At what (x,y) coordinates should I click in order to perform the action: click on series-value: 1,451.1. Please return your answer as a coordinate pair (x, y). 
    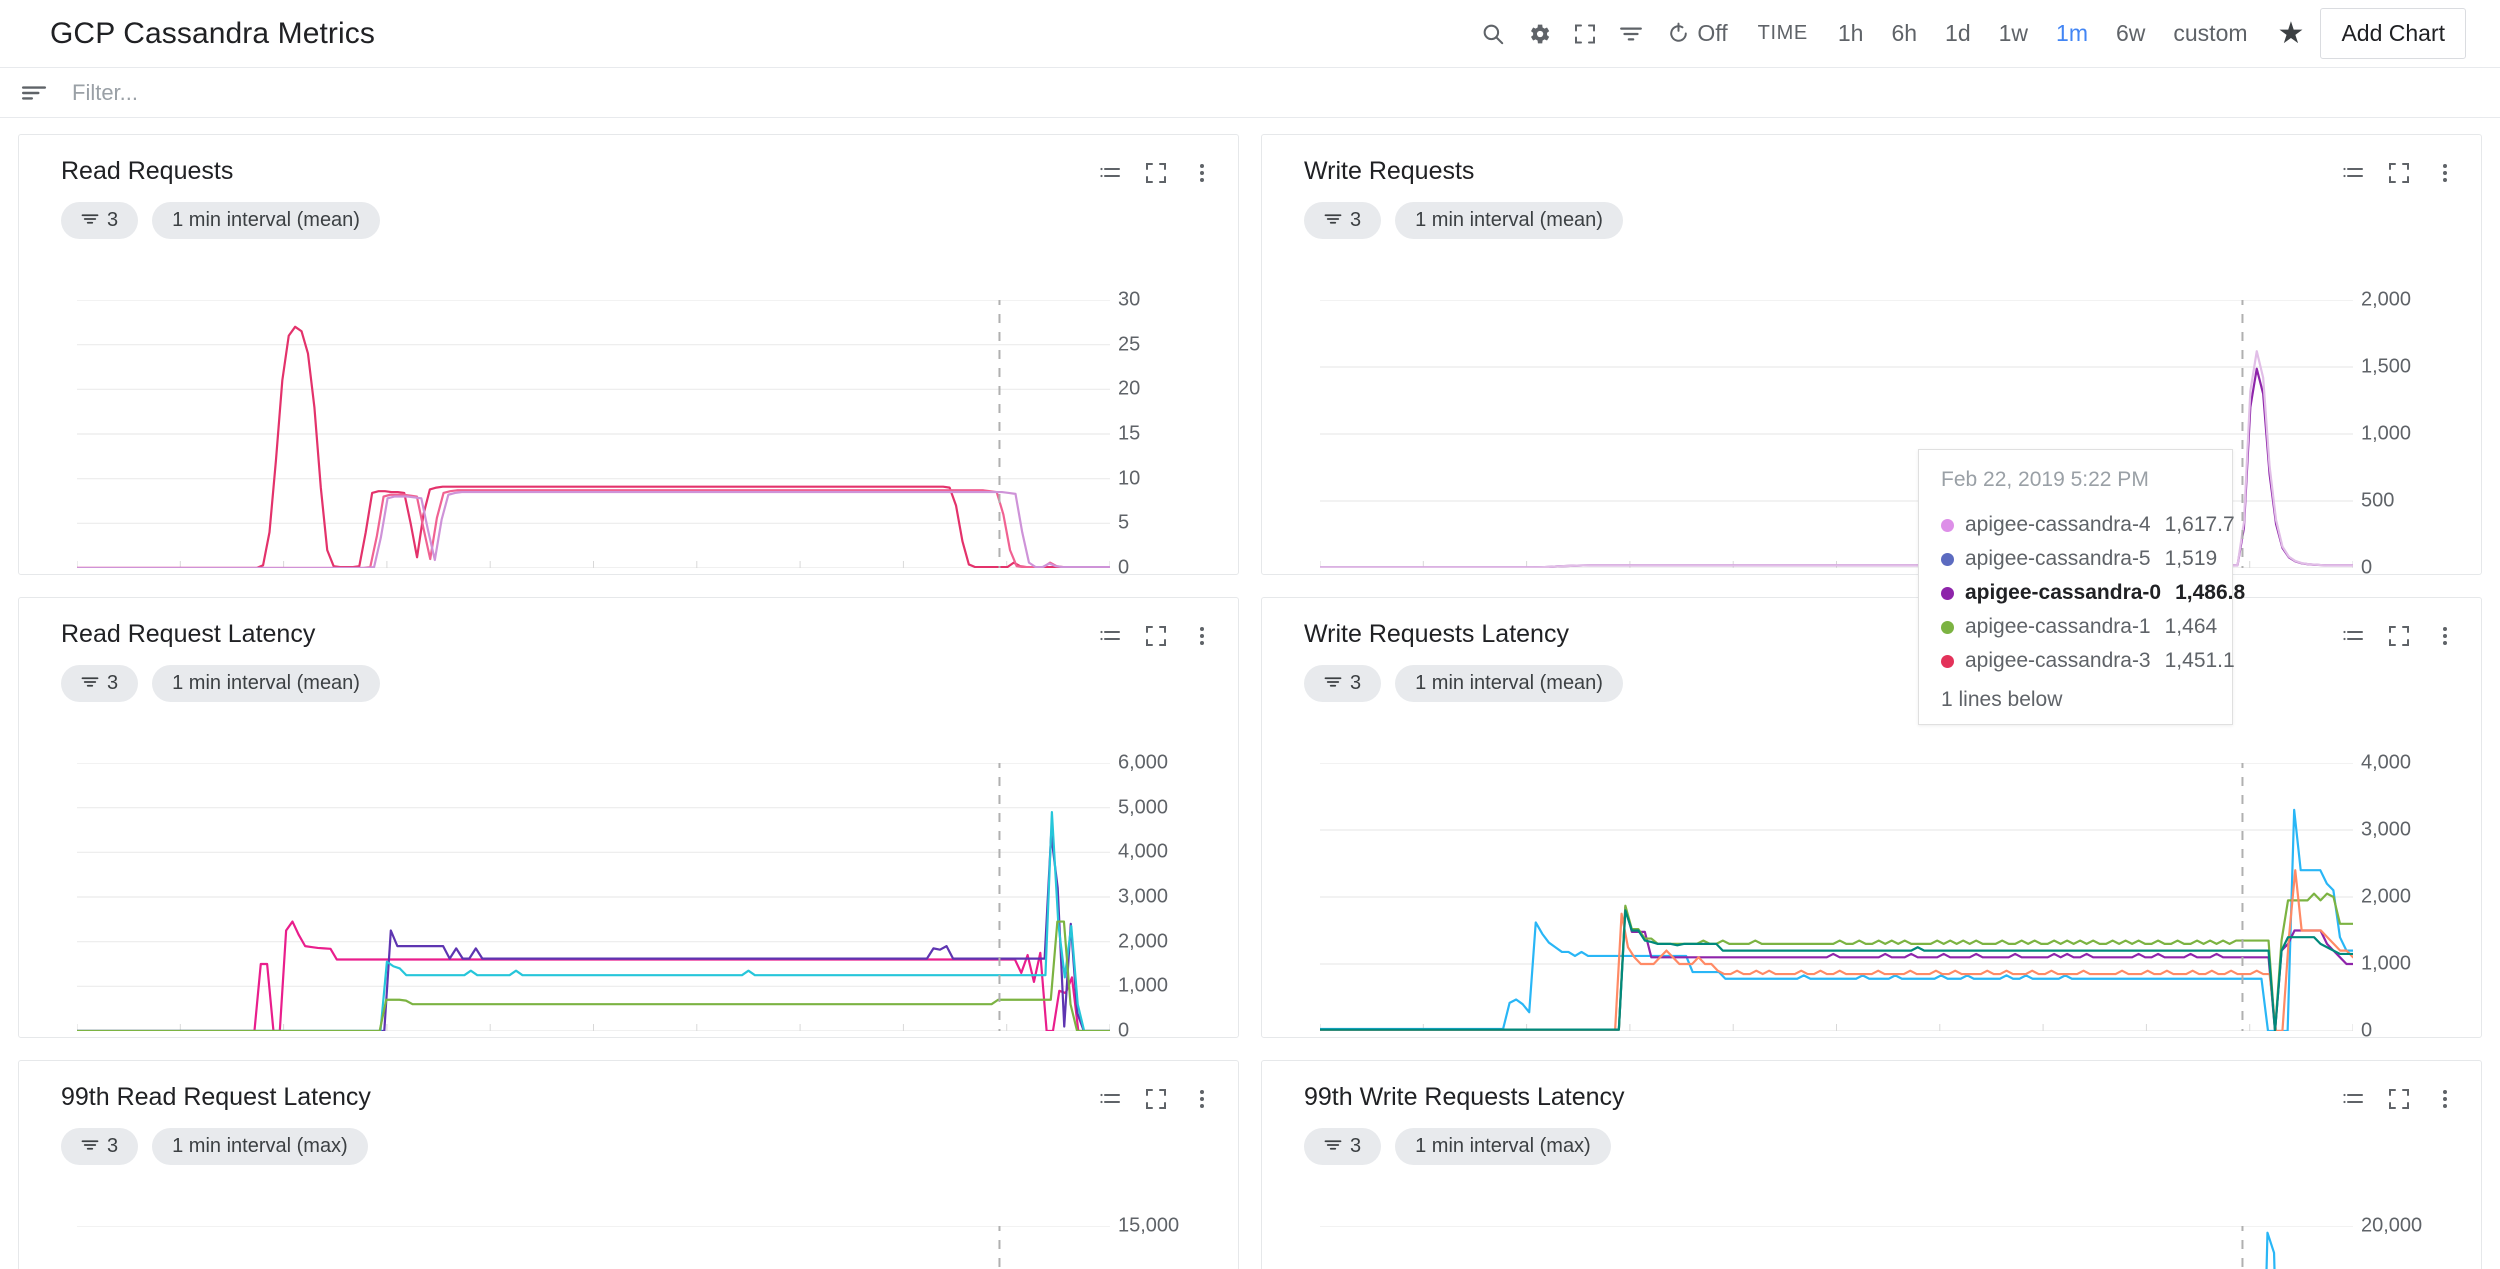
    Looking at the image, I should click on (2199, 660).